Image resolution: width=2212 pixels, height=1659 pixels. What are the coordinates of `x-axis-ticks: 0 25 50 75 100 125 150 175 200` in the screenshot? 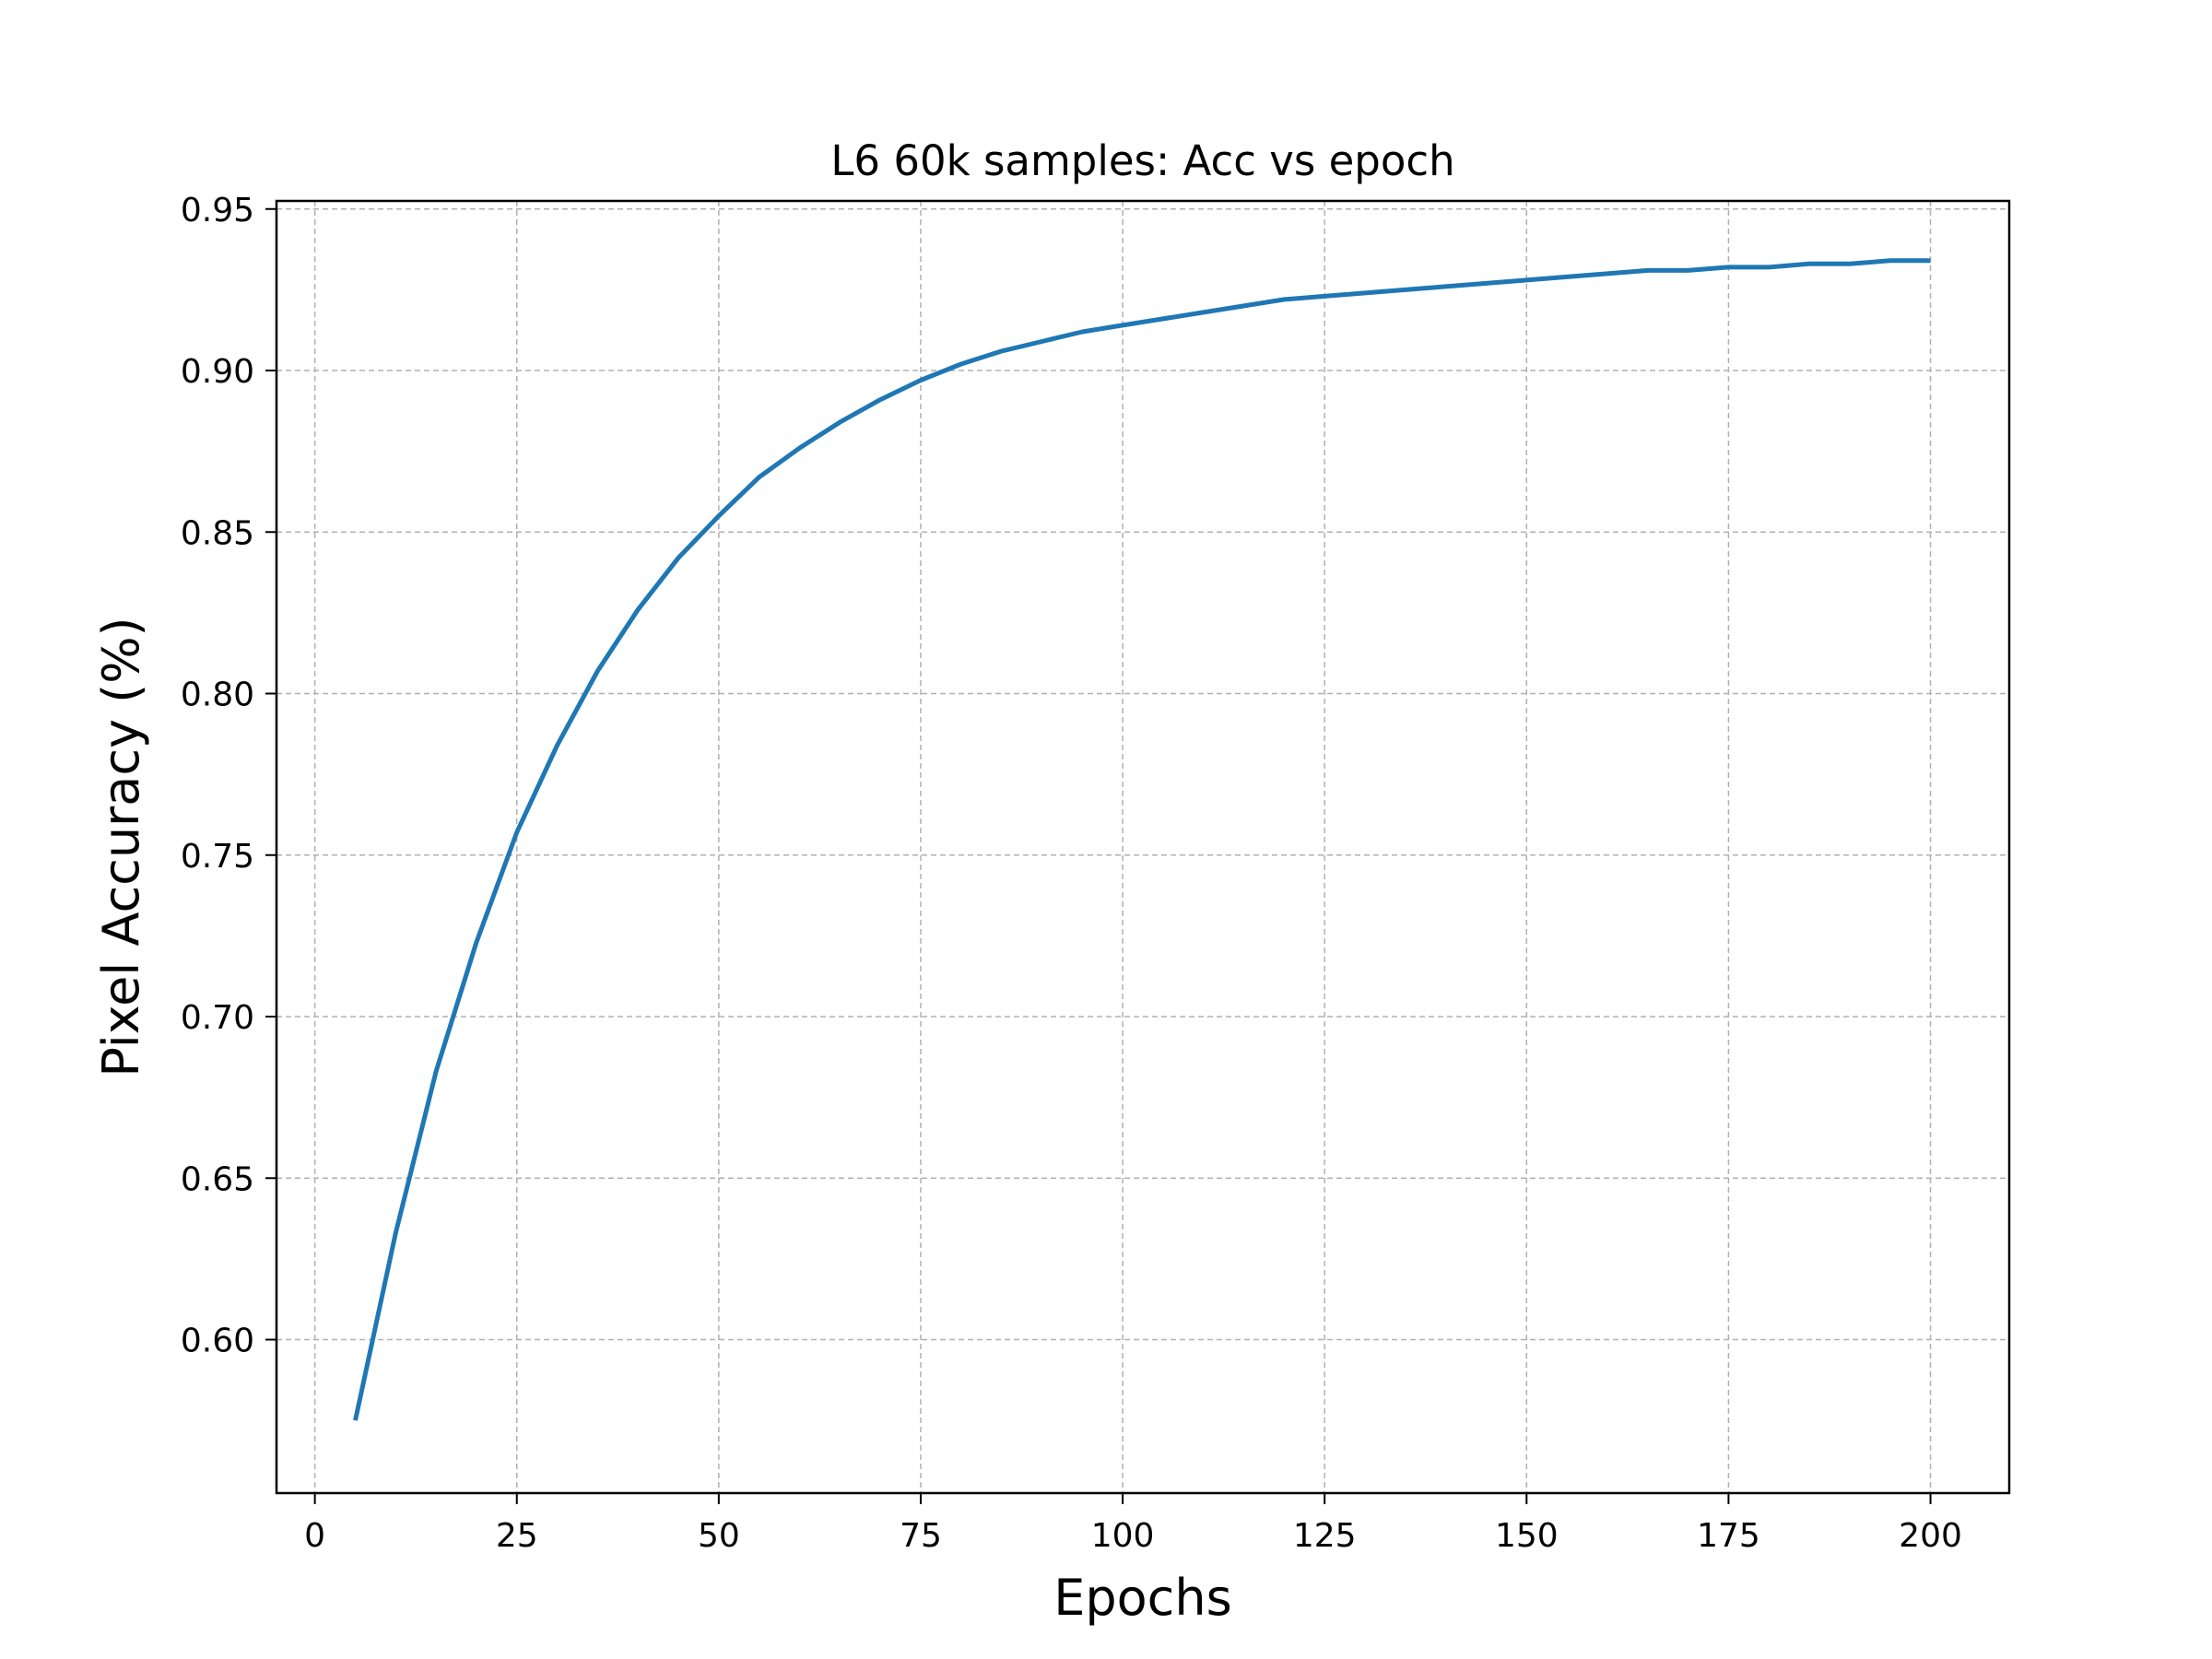 It's located at (1133, 1524).